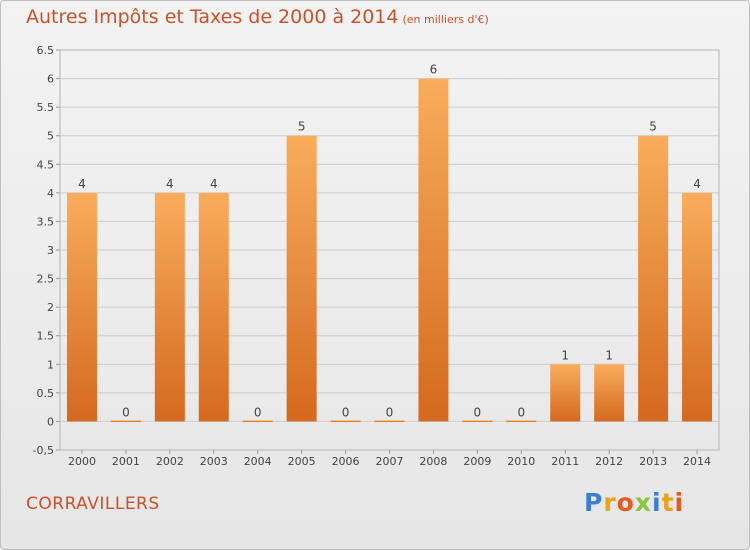  What do you see at coordinates (46, 50) in the screenshot?
I see `y-tick-label: 6.5` at bounding box center [46, 50].